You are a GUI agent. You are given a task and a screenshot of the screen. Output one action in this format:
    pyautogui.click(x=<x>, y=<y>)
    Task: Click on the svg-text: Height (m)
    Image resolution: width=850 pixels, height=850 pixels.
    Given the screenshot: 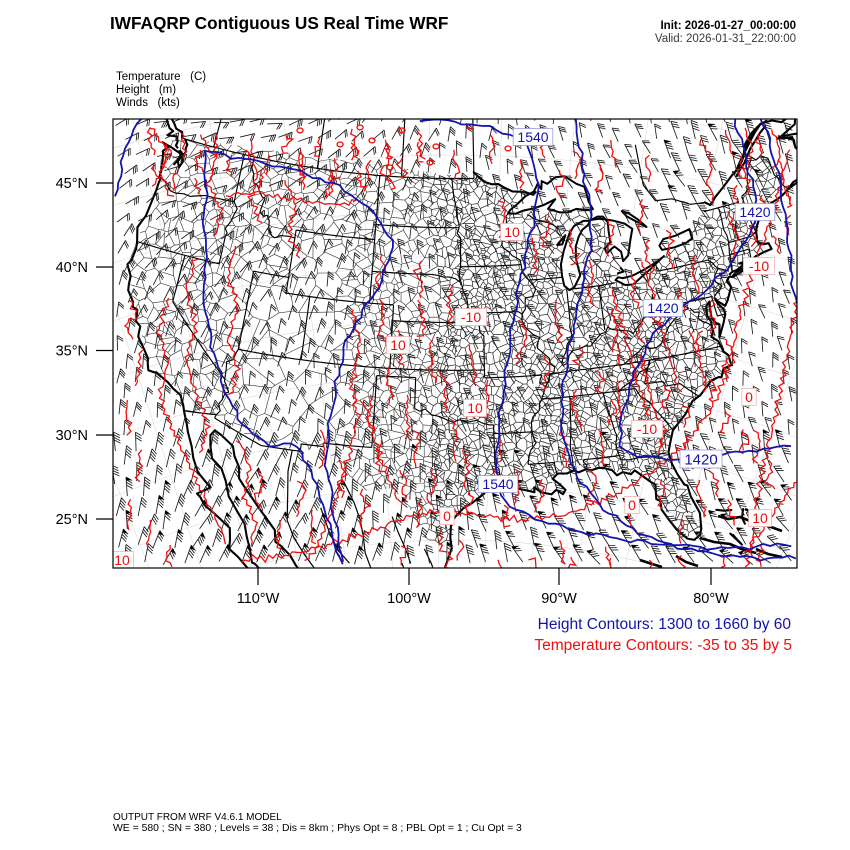 What is the action you would take?
    pyautogui.click(x=146, y=90)
    